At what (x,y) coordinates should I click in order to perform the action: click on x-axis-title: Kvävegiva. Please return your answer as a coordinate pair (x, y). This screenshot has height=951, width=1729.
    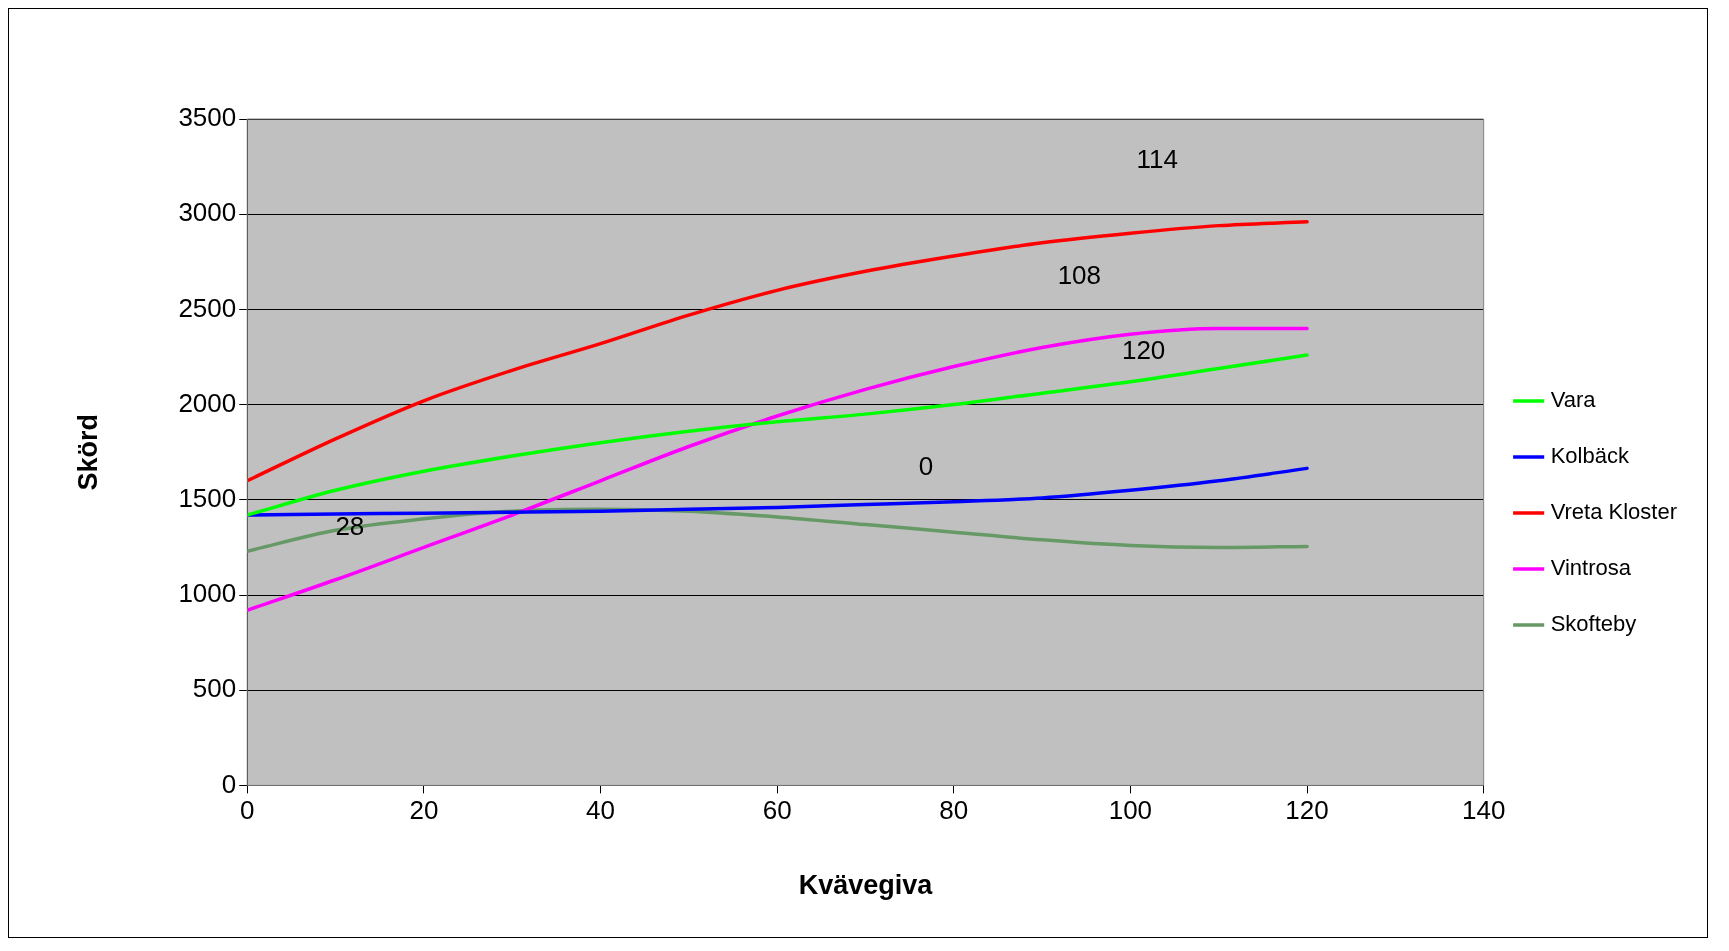
    Looking at the image, I should click on (866, 885).